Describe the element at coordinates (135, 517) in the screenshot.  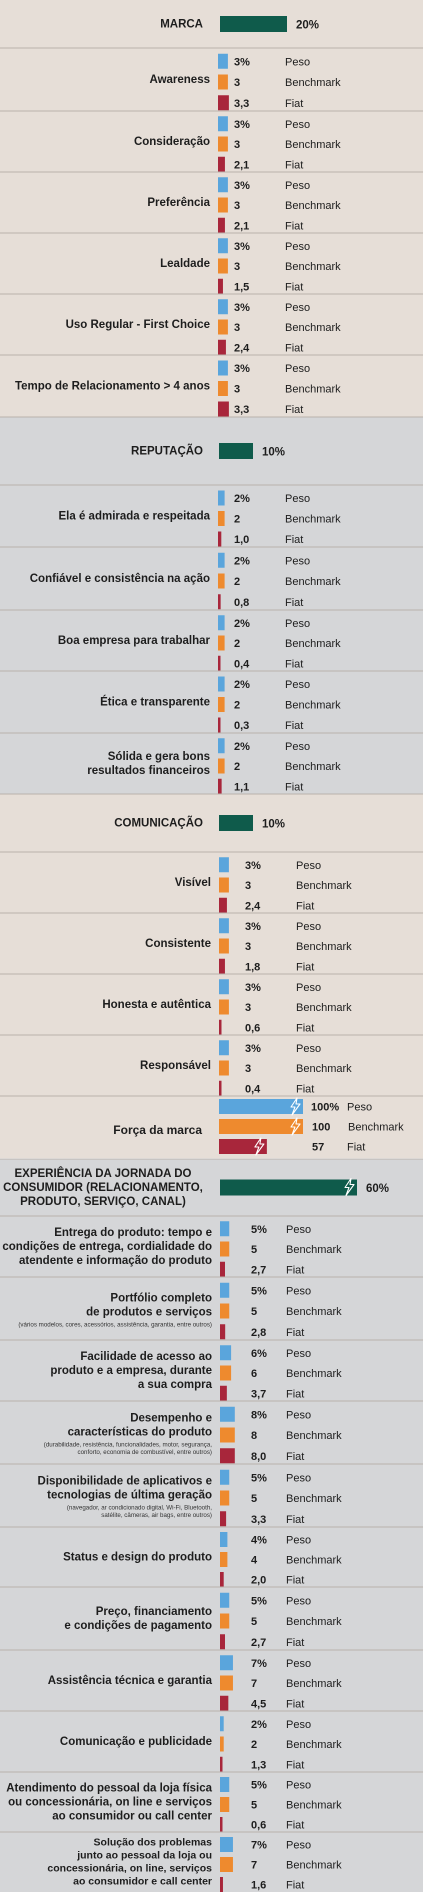
I see `s1-row0-label-line0: Ela é admirada e respeitada` at that location.